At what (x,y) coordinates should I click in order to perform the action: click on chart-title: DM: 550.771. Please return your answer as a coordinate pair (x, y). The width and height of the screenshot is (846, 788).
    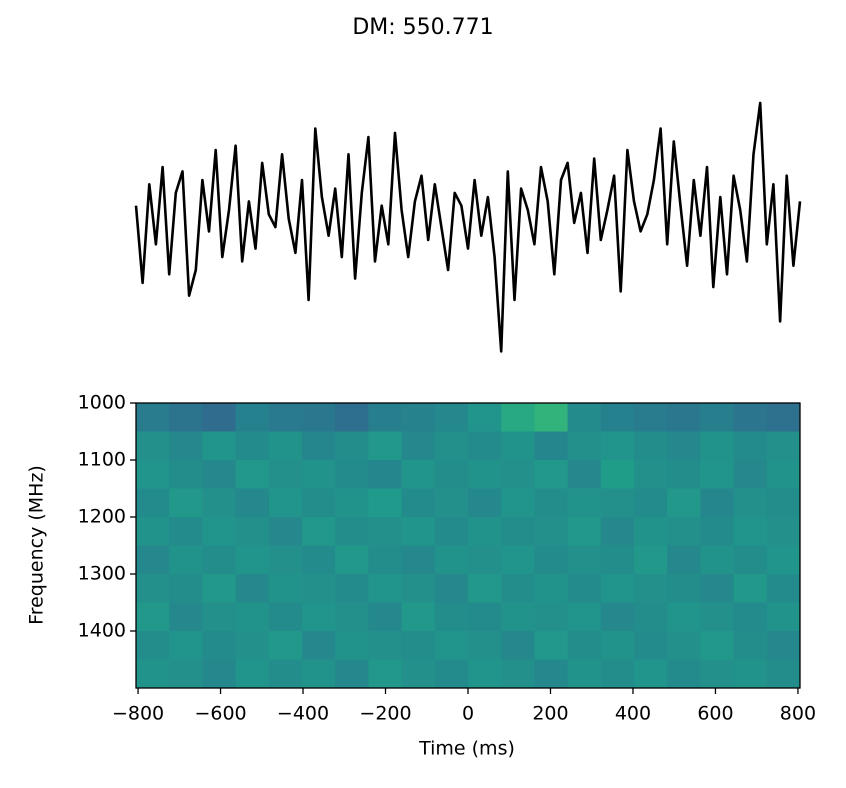
    Looking at the image, I should click on (422, 27).